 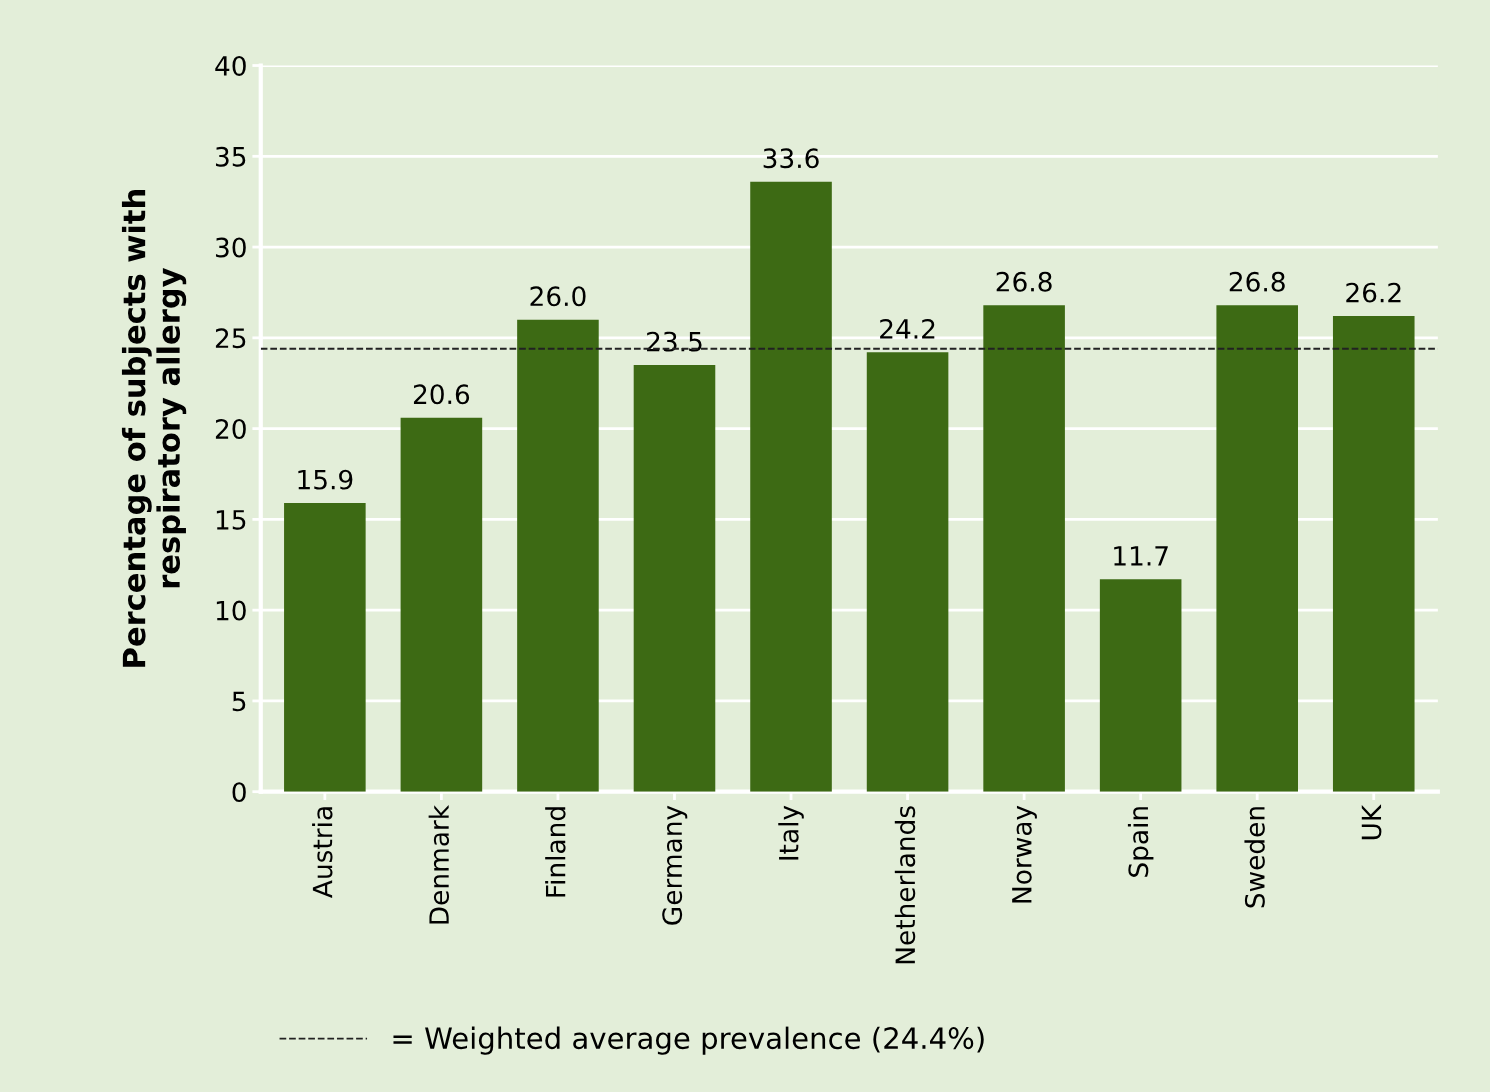 I want to click on data-label: 26.2, so click(x=1373, y=292).